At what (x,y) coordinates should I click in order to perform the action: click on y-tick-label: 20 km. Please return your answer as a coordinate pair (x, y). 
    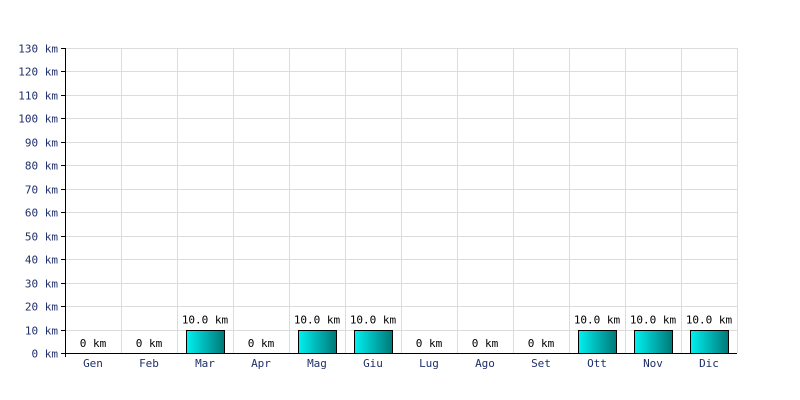
    Looking at the image, I should click on (41, 307).